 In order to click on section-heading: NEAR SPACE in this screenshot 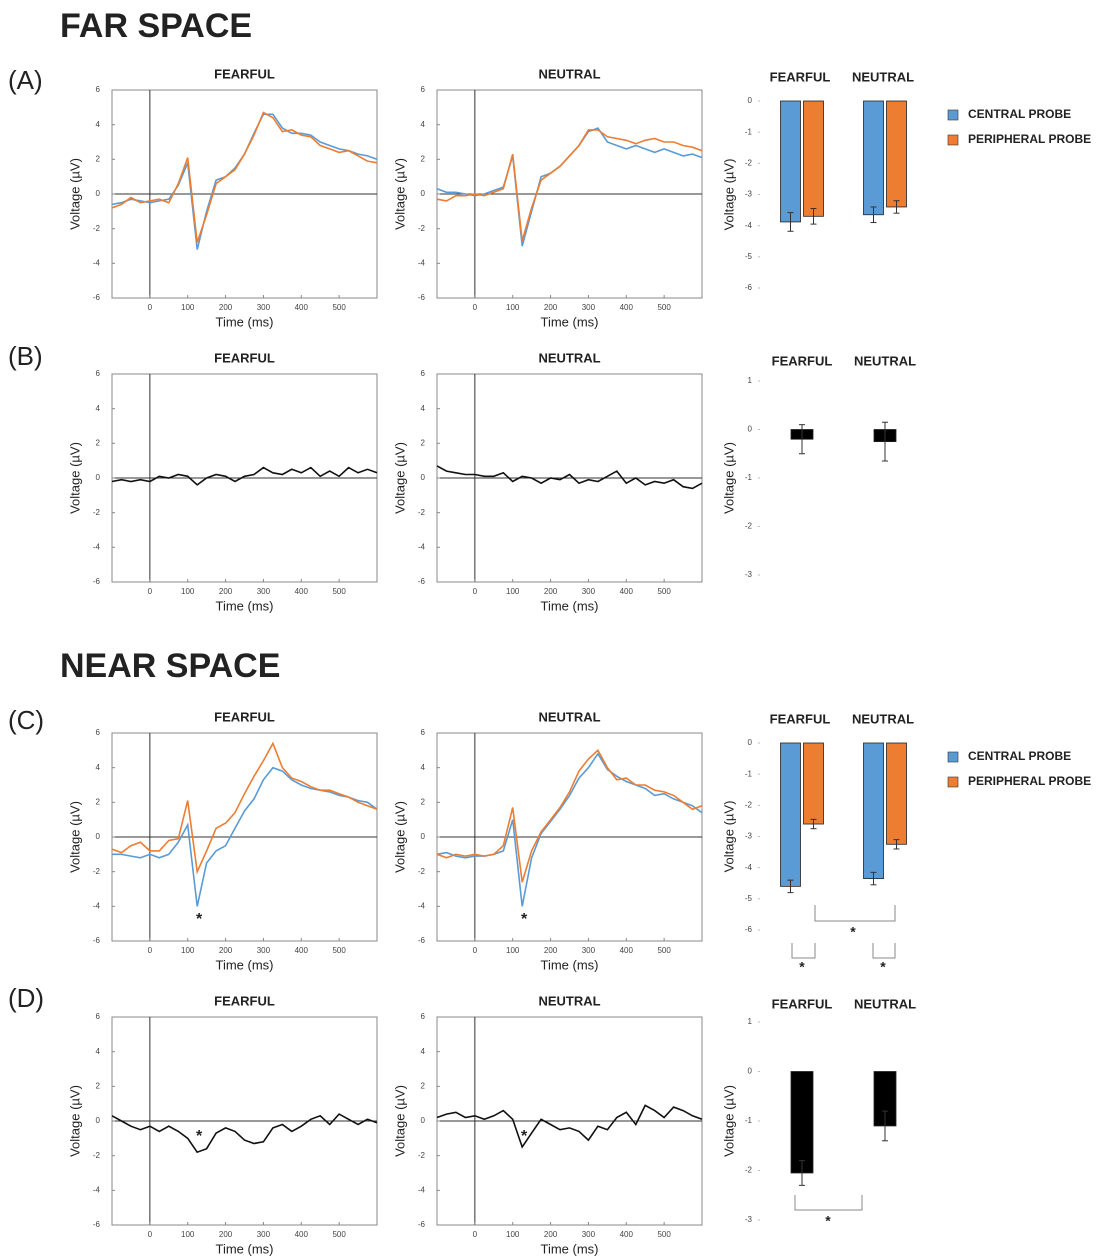, I will do `click(170, 666)`.